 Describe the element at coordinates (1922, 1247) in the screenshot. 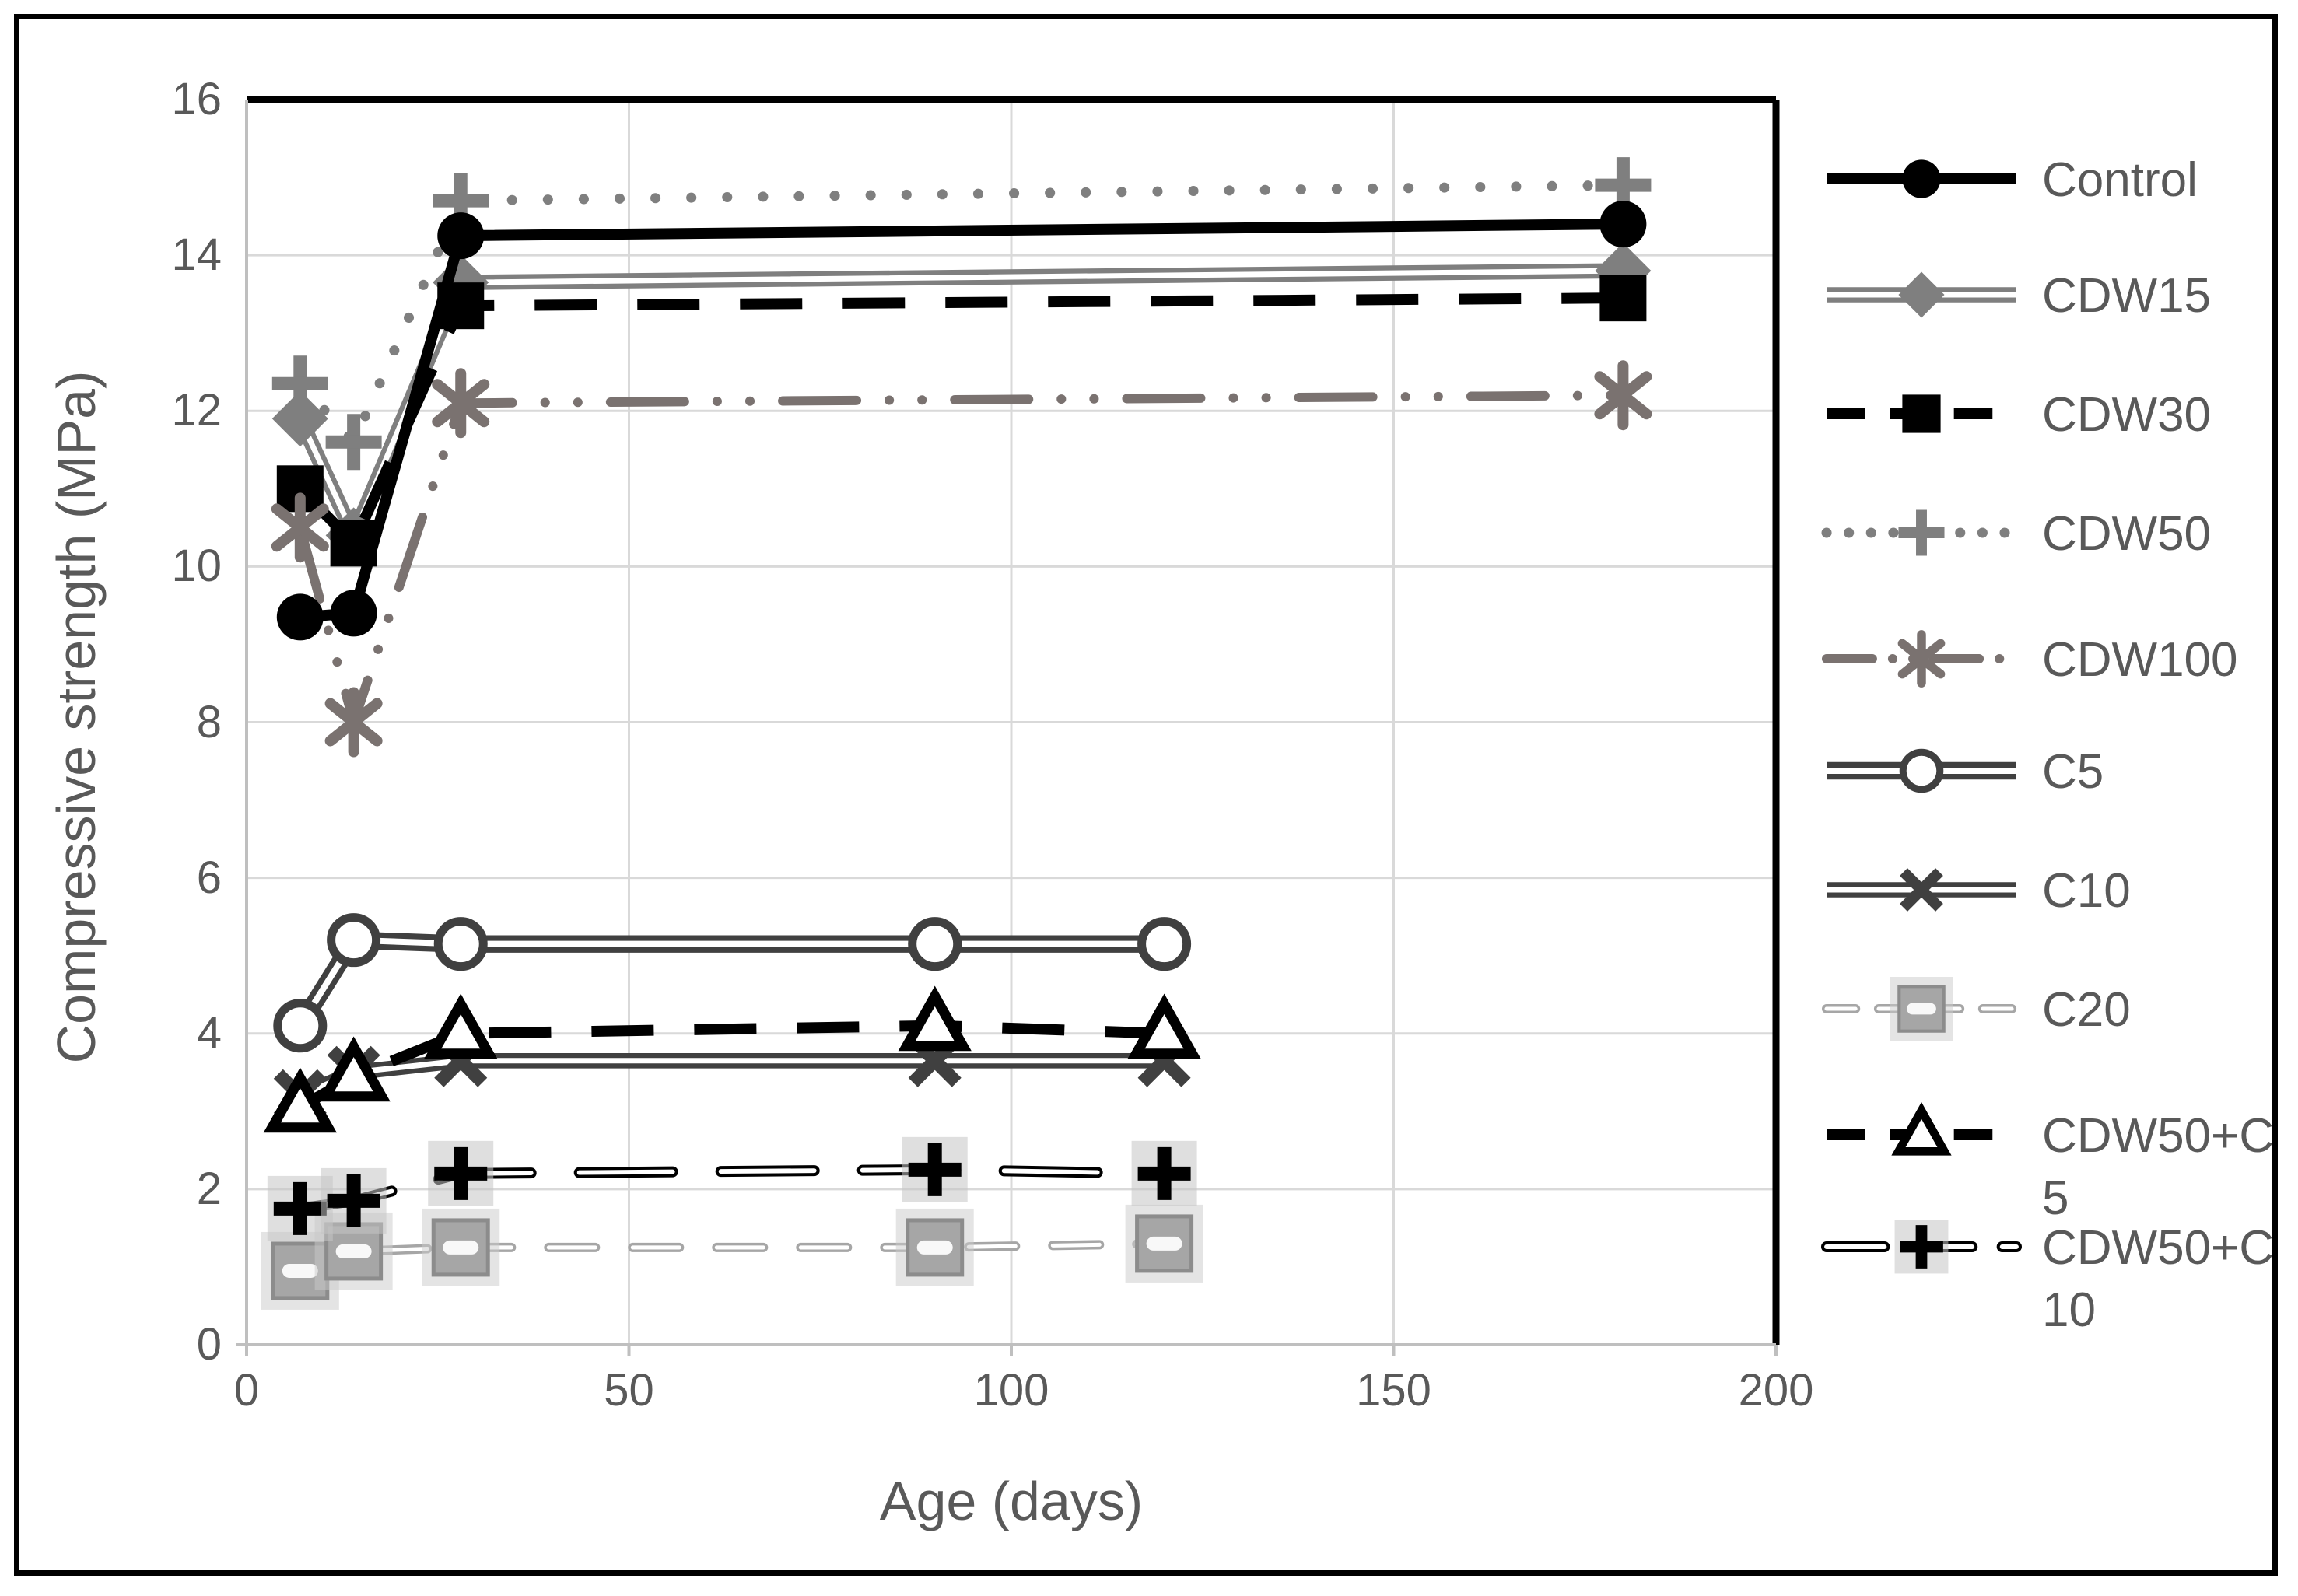

I see `legend-sample-CDW50+C10` at that location.